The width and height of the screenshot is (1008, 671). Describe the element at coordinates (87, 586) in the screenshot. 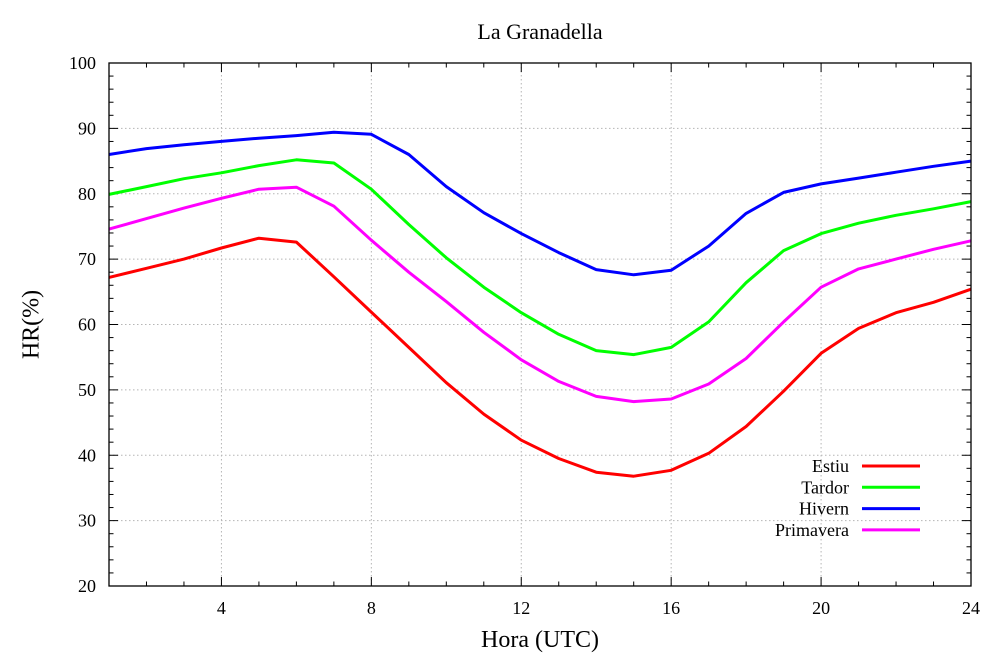

I see `y-tick-label: 20` at that location.